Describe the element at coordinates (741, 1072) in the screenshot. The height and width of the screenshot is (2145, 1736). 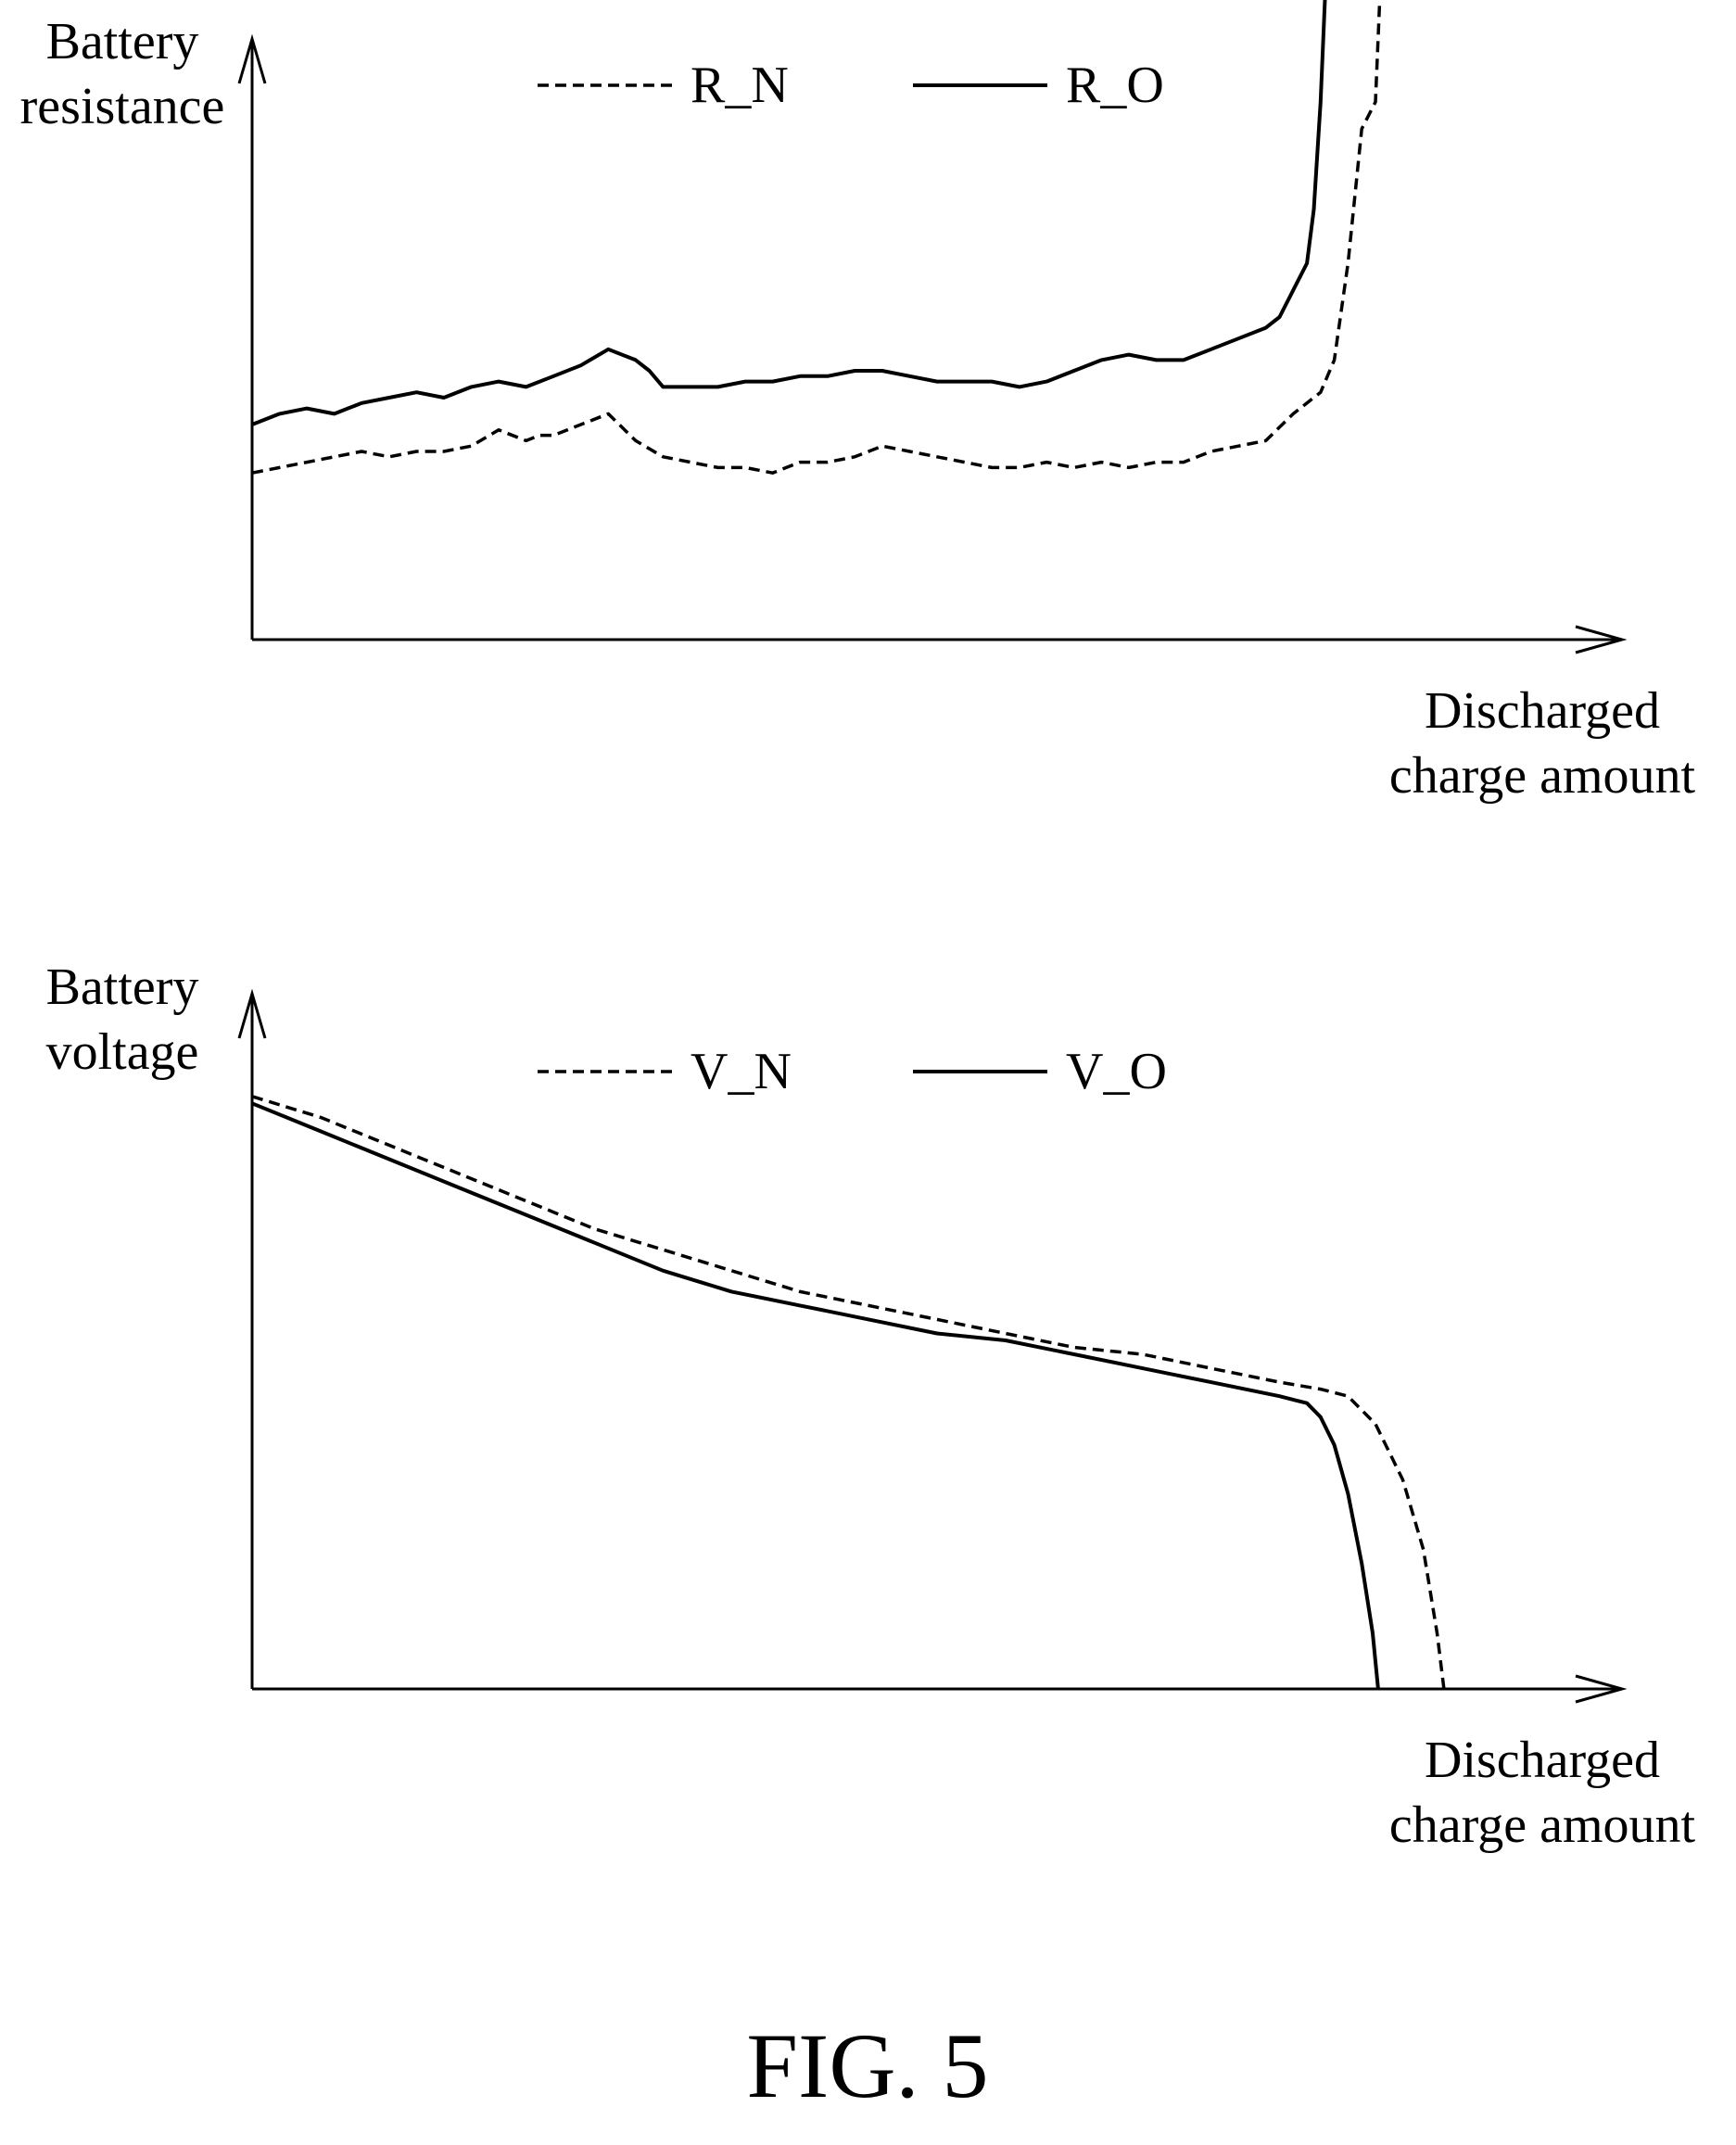
I see `legend-label-v-n: V_N` at that location.